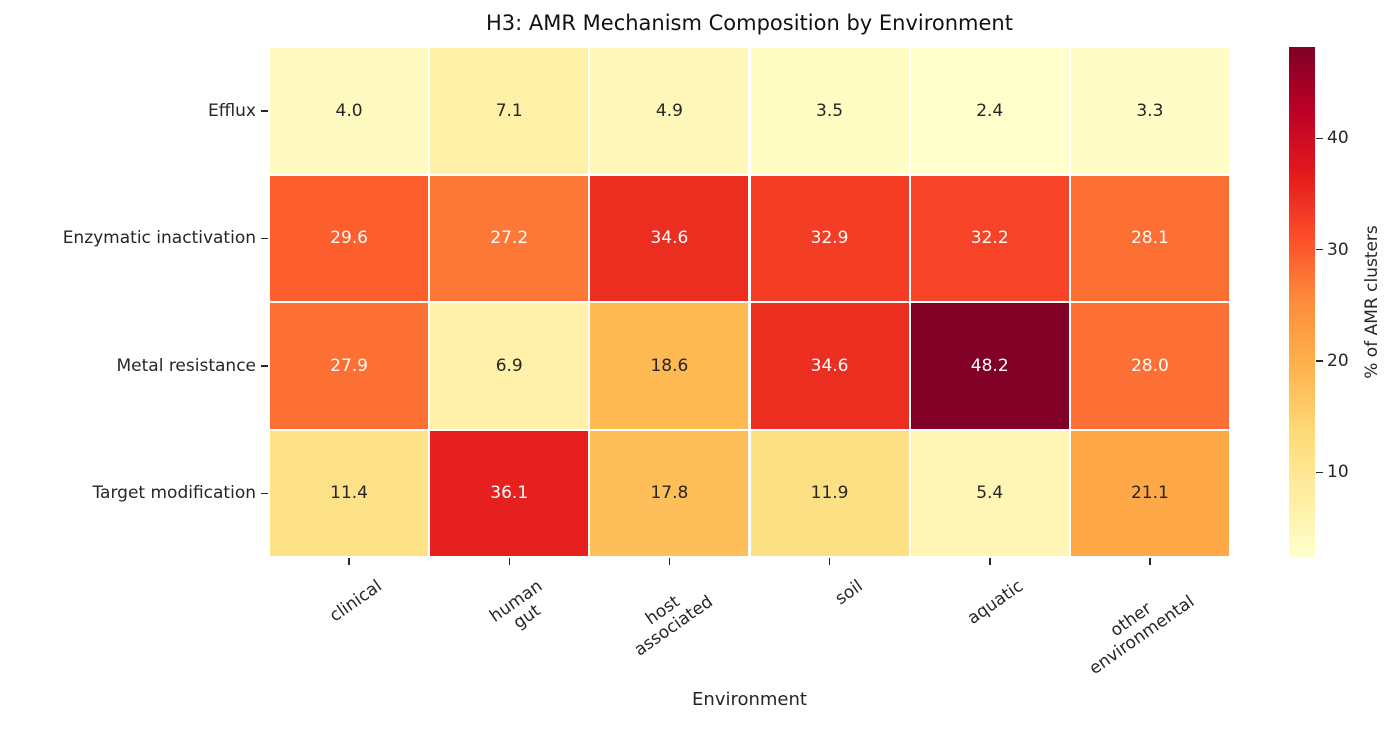  Describe the element at coordinates (669, 493) in the screenshot. I see `heatmap-cell: 17.8` at that location.